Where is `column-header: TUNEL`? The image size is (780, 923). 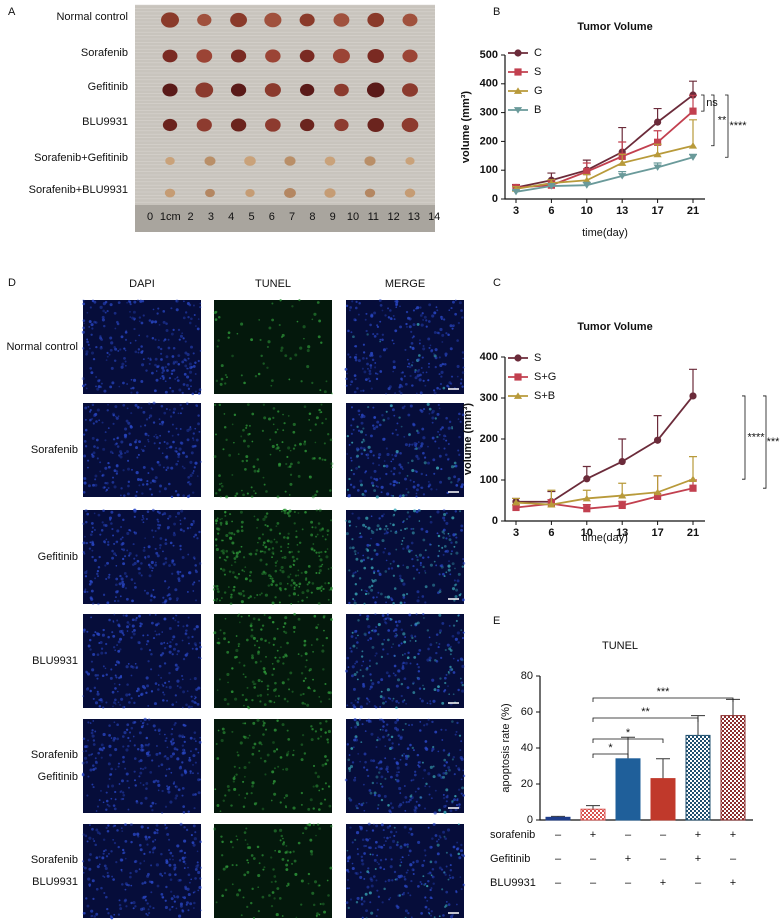 column-header: TUNEL is located at coordinates (273, 284).